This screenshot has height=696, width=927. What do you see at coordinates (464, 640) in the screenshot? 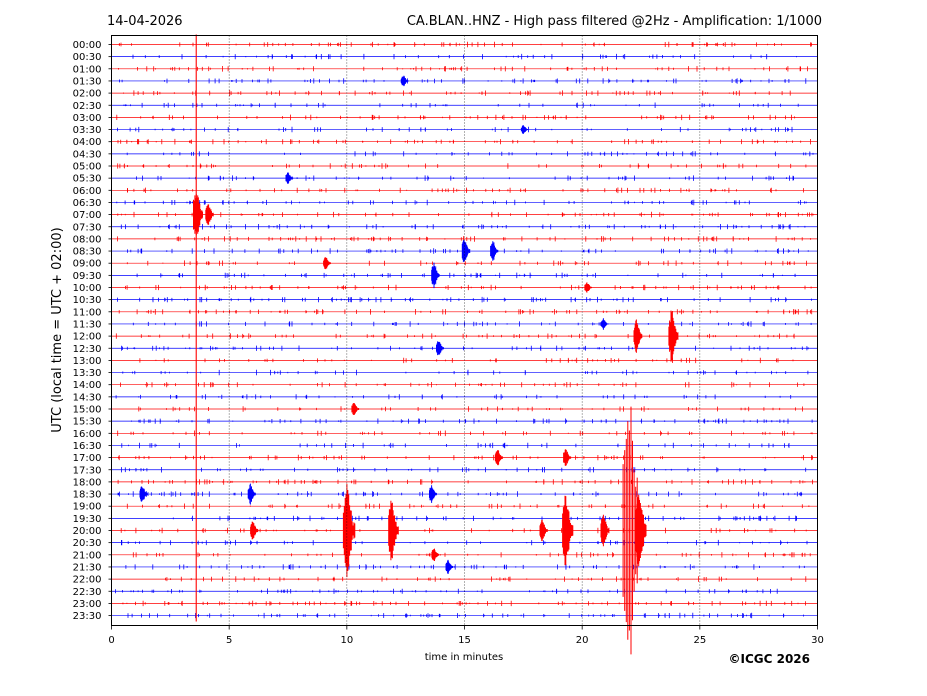
I see `x-tick-label: 15` at bounding box center [464, 640].